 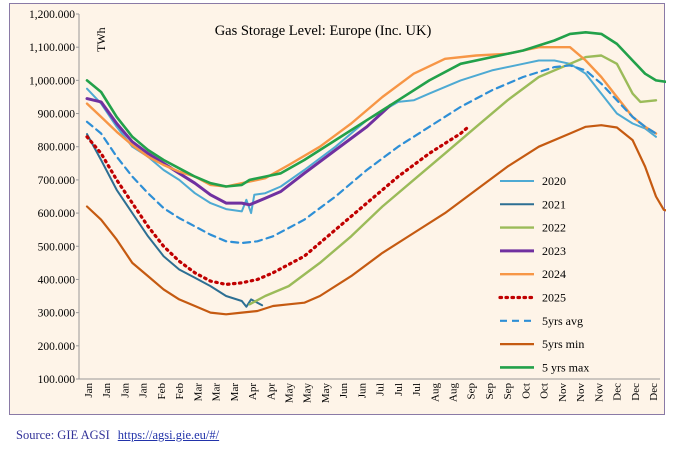 I want to click on y-tick-label: 400.000, so click(x=57, y=280).